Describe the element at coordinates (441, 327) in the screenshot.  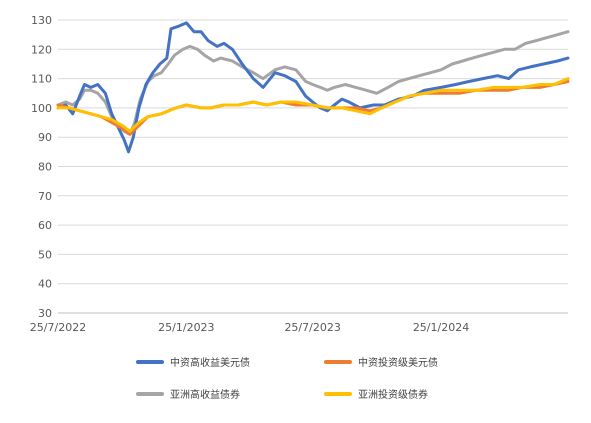
I see `x-tick-label: 25/1/2024` at that location.